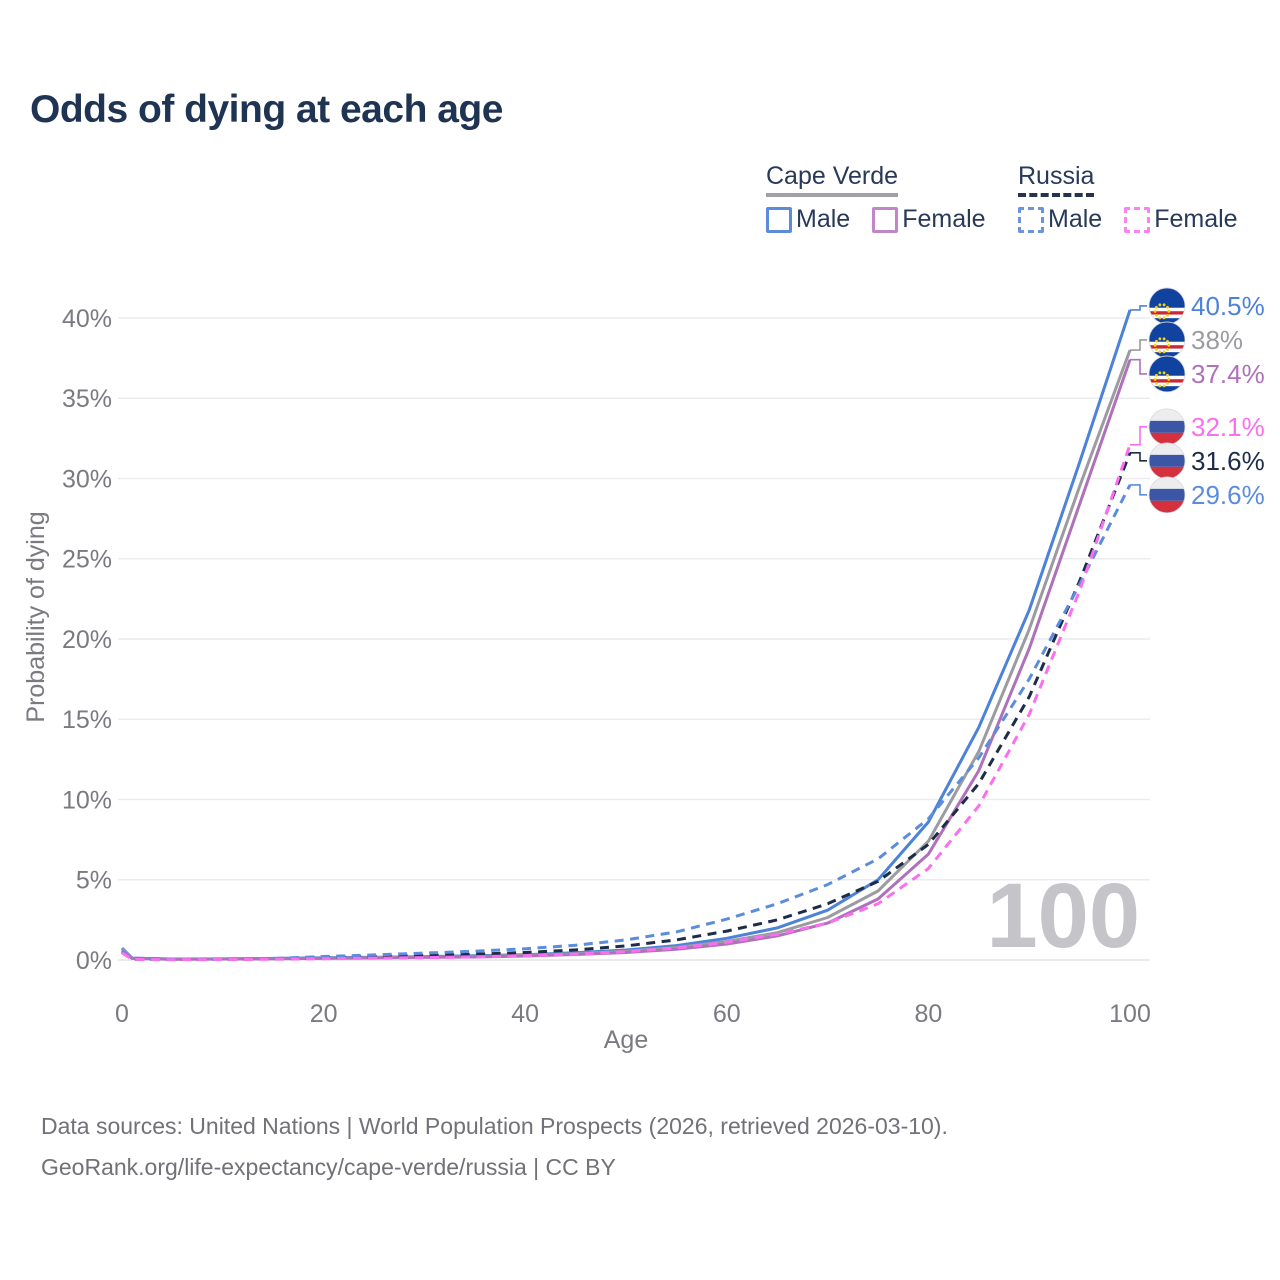 The height and width of the screenshot is (1280, 1280). I want to click on end-value-label-russia-female: 32.1%, so click(1228, 427).